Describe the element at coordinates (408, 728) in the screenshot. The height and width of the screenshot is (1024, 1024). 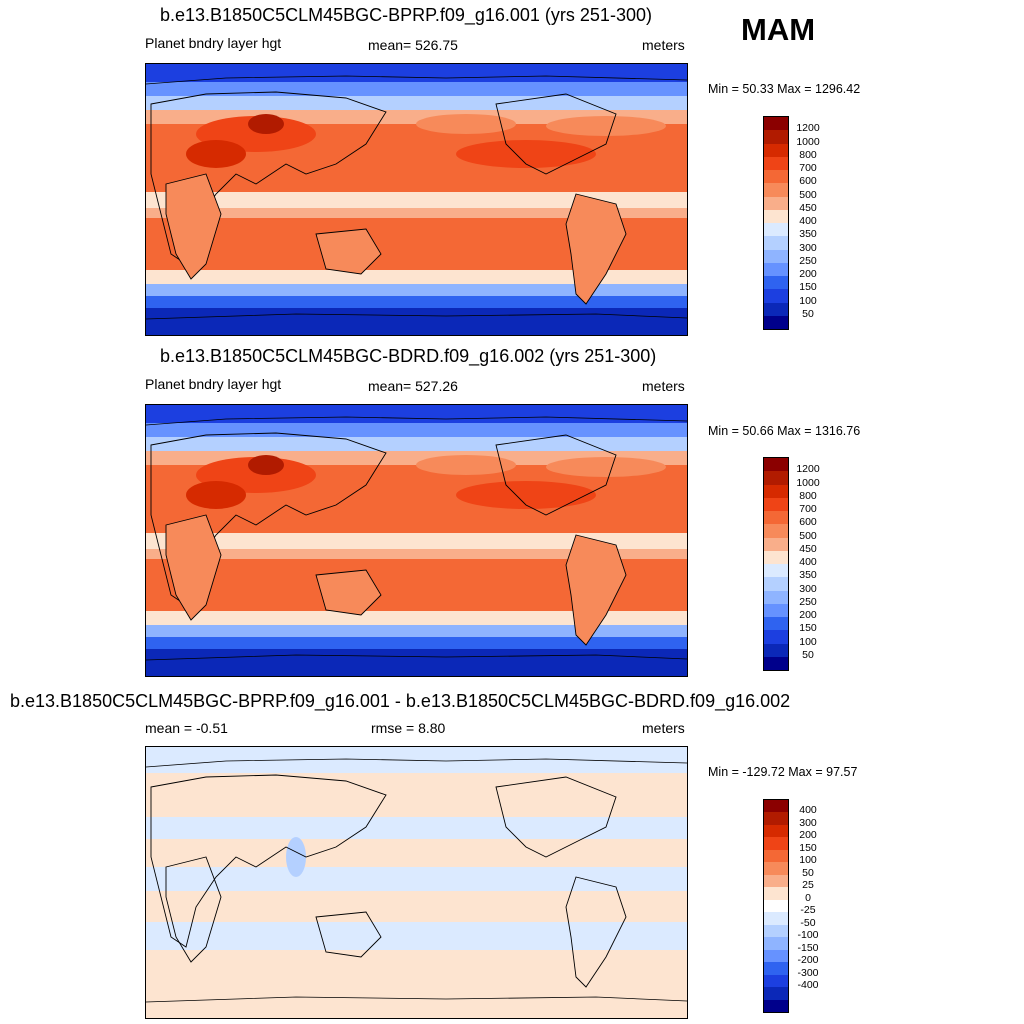
I see `panel3-rmse: rmse = 8.80` at that location.